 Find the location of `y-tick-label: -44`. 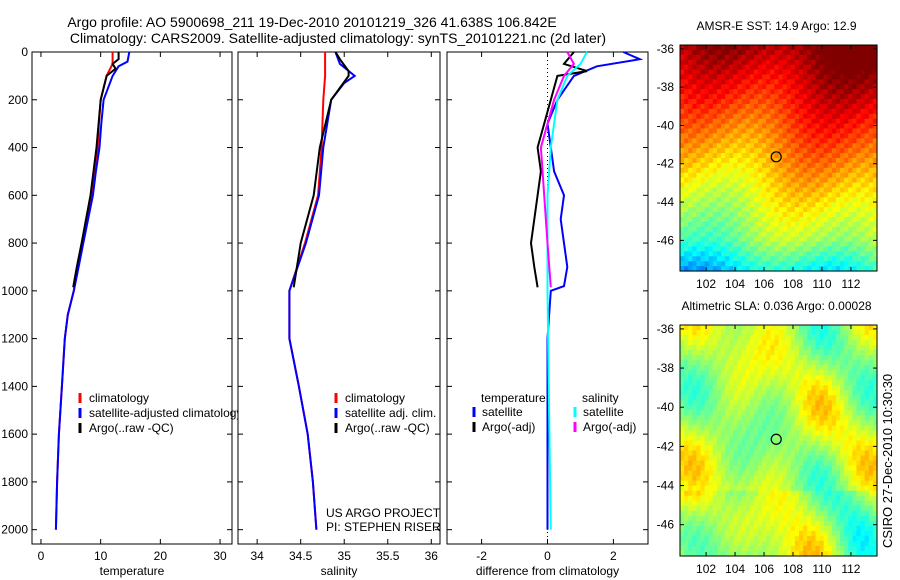

y-tick-label: -44 is located at coordinates (666, 486).